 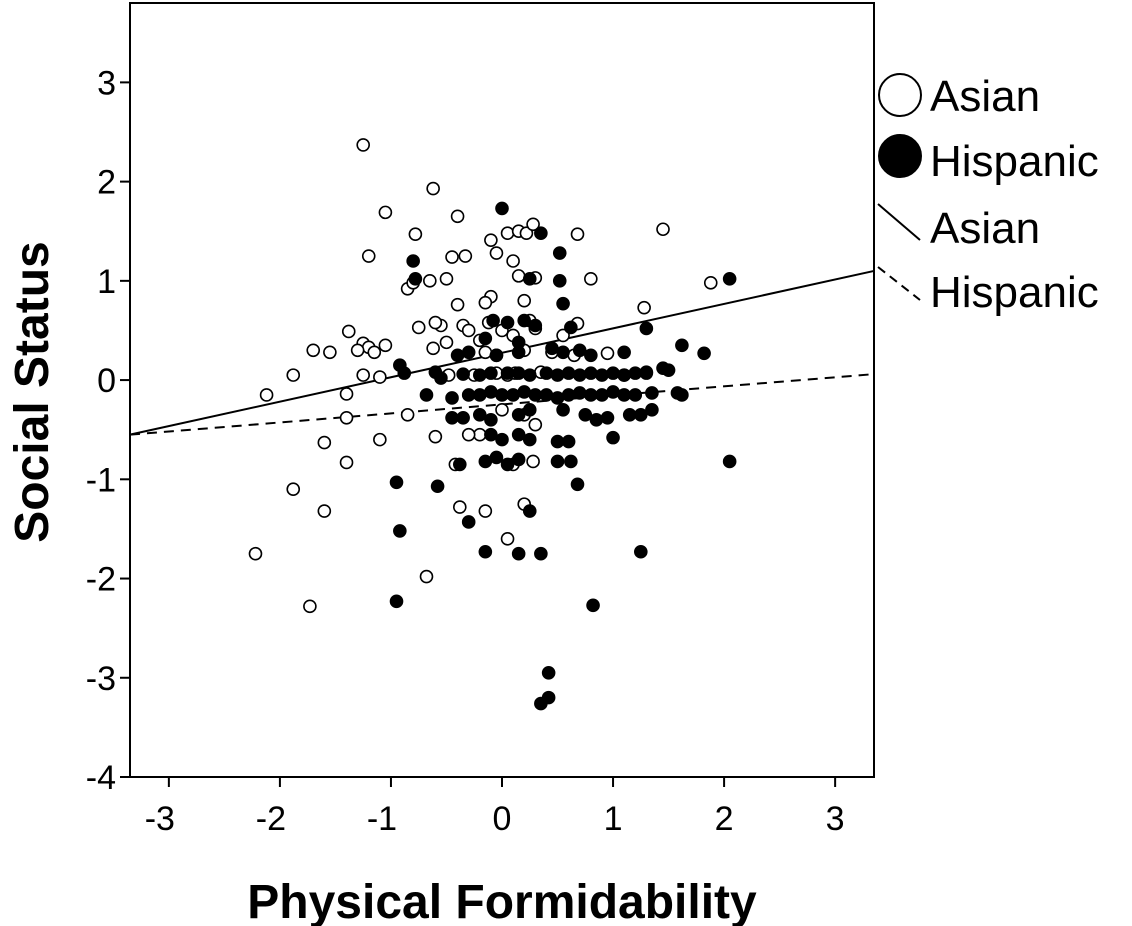 I want to click on legend-asian-line, so click(x=899, y=222).